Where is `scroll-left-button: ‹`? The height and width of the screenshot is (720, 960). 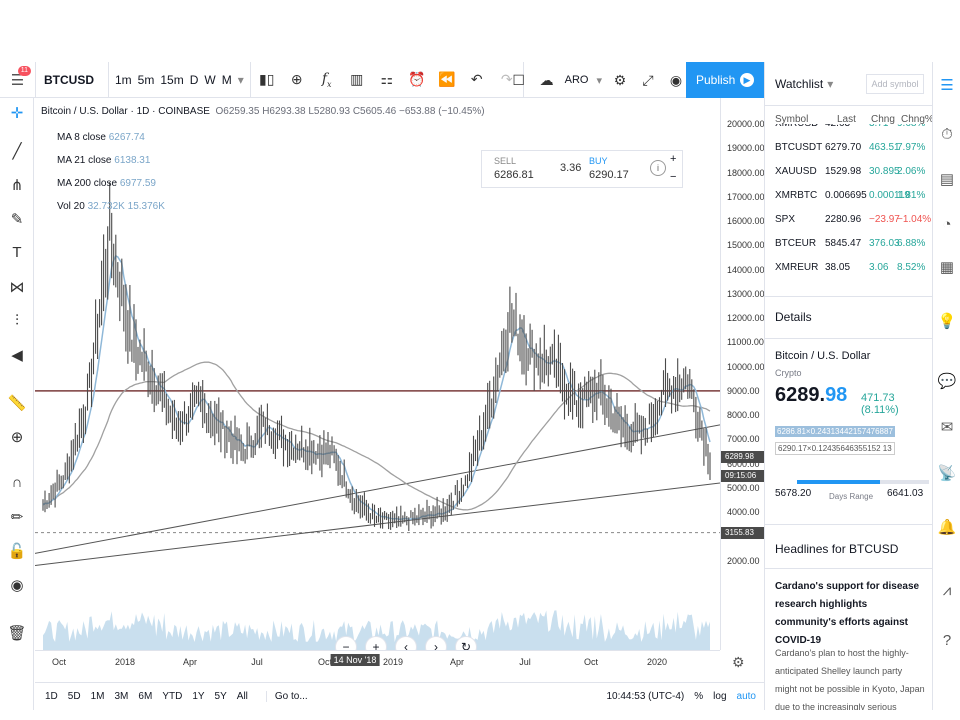
scroll-left-button: ‹ is located at coordinates (406, 643).